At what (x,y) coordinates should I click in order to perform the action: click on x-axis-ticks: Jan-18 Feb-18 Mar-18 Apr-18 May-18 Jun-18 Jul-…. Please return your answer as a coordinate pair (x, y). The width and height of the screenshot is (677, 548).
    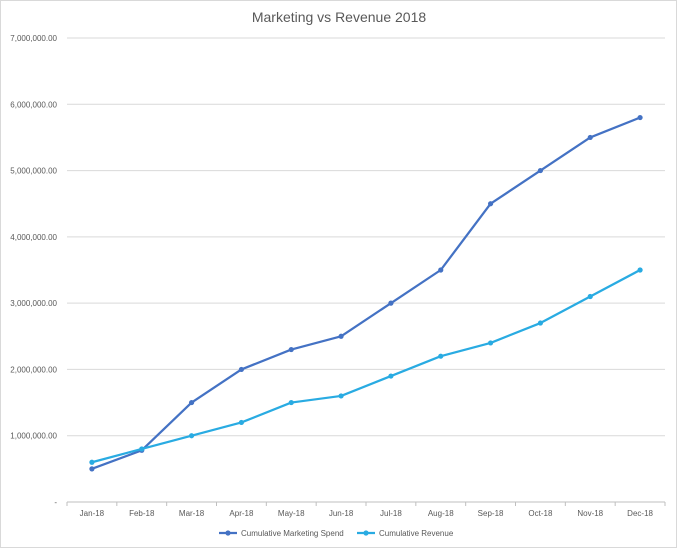
    Looking at the image, I should click on (366, 510).